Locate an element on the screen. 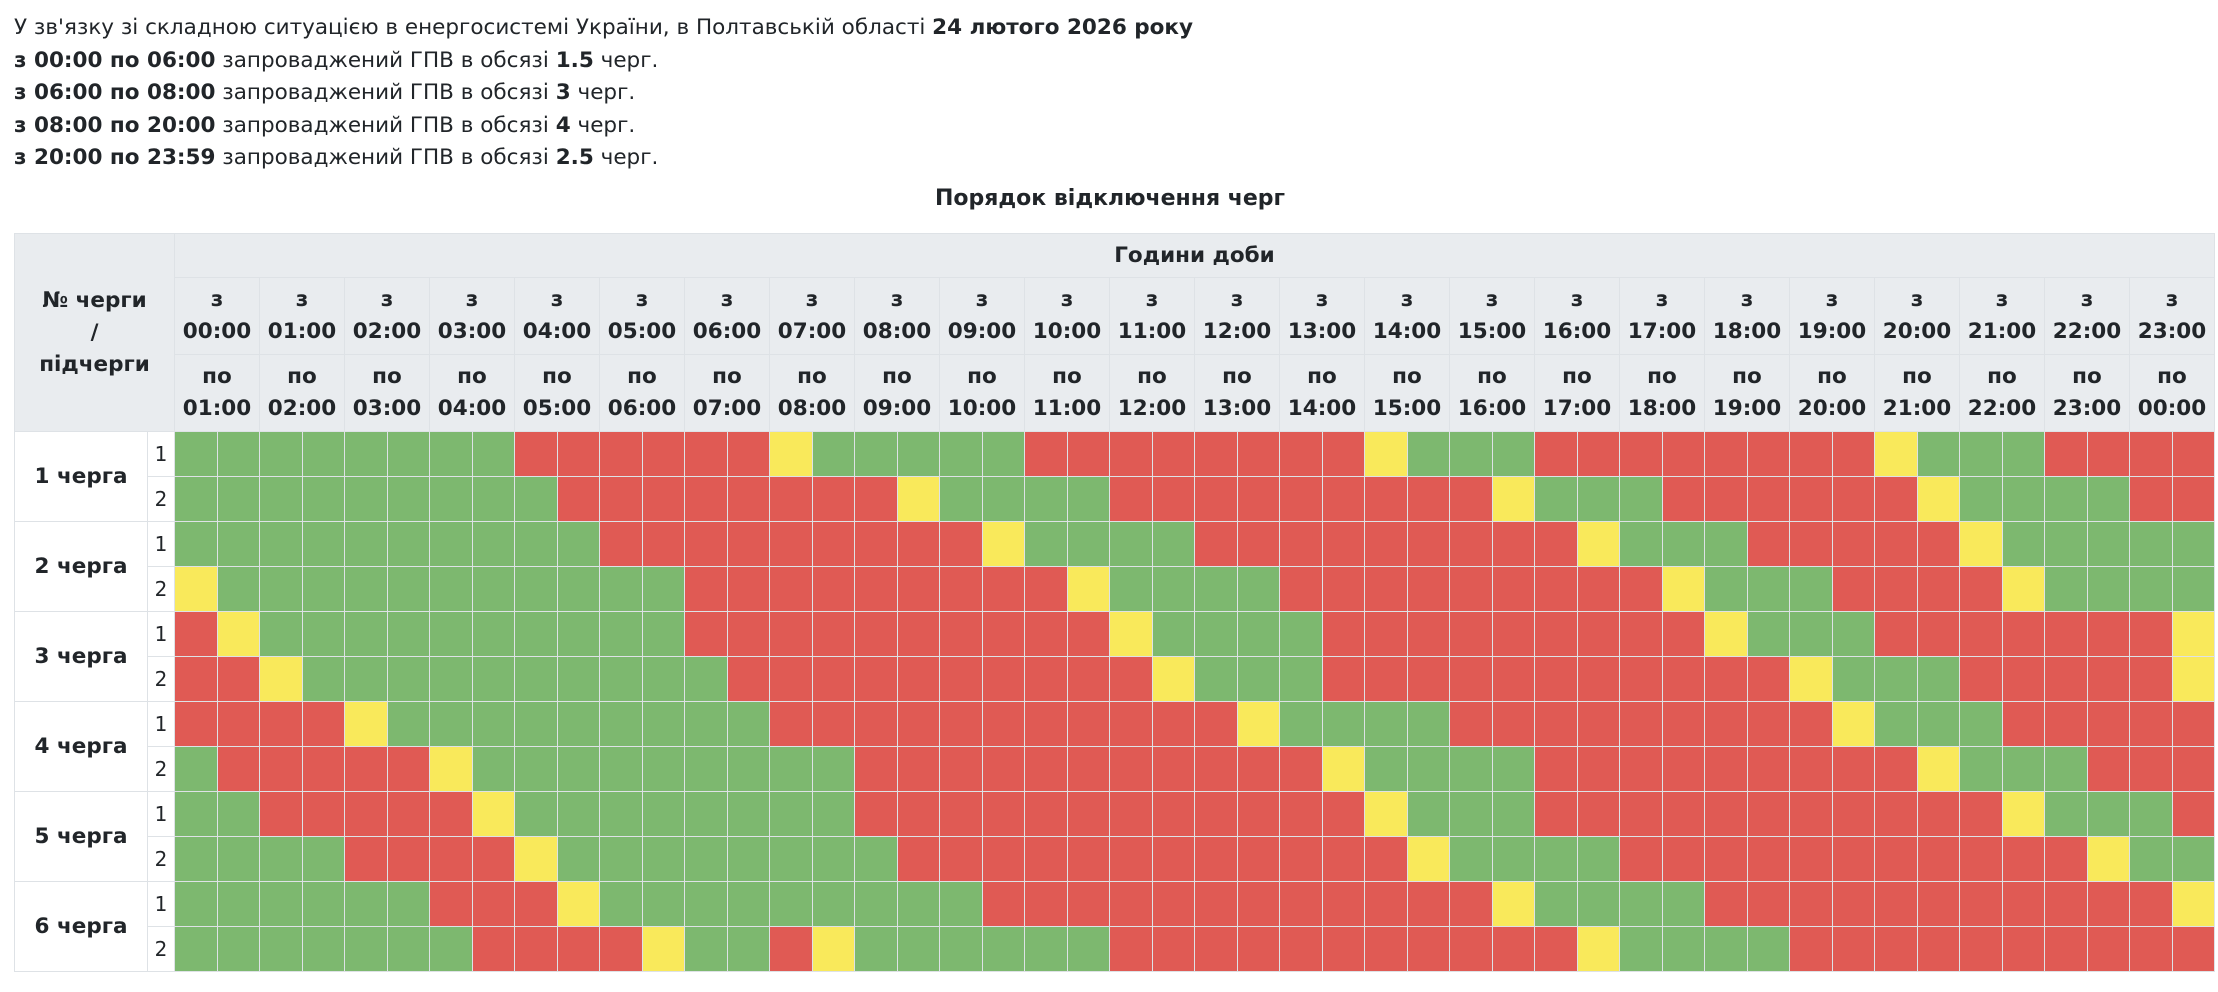 Image resolution: width=2218 pixels, height=992 pixels. hour-to-header-word: по is located at coordinates (557, 376).